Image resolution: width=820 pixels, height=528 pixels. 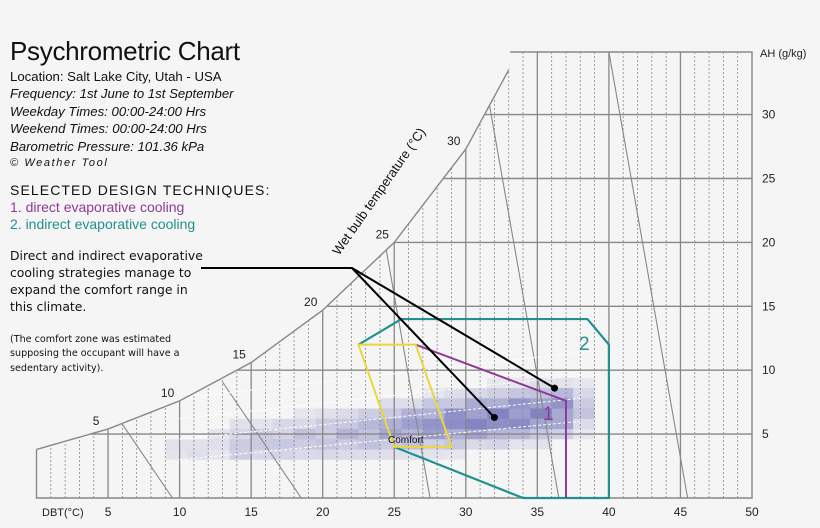 I want to click on zone-direct-evaporative, so click(x=491, y=420).